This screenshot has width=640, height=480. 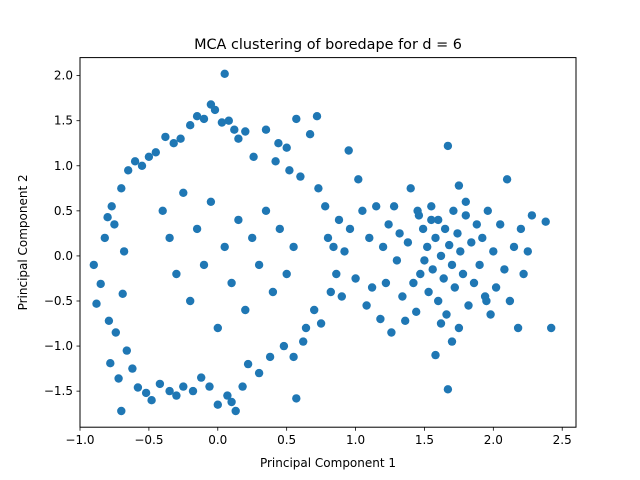 What do you see at coordinates (318, 437) in the screenshot?
I see `x-axis: −1.0 −0.5 0.0 0.5 1.0 1.5 2.0 2.5` at bounding box center [318, 437].